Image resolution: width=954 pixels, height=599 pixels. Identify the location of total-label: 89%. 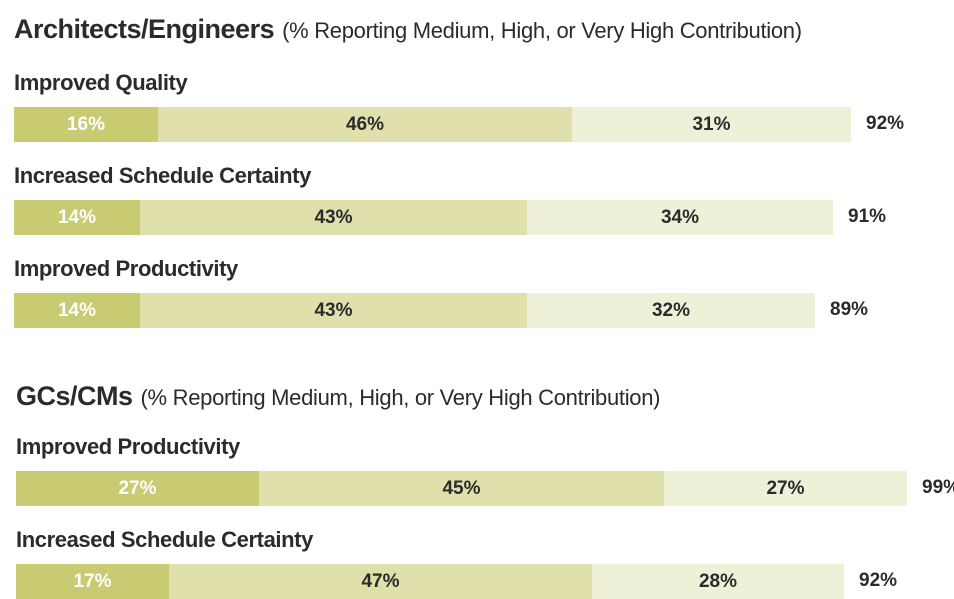
(849, 309).